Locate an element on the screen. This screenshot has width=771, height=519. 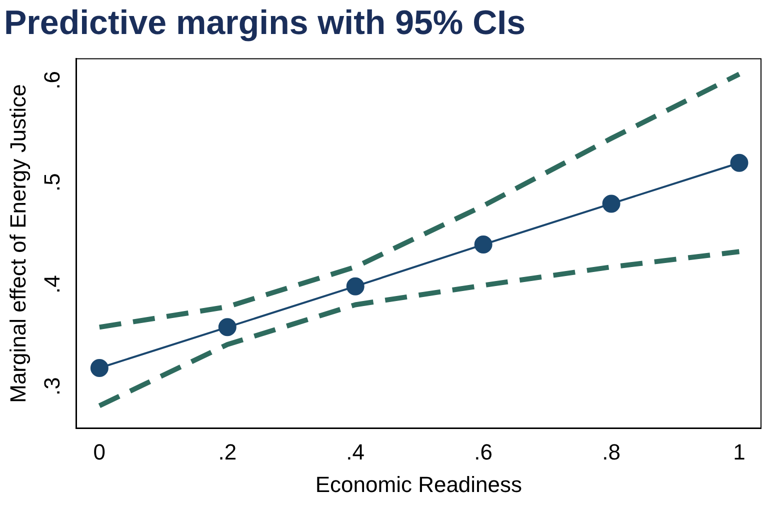
y-tick-label: .6 is located at coordinates (51, 80).